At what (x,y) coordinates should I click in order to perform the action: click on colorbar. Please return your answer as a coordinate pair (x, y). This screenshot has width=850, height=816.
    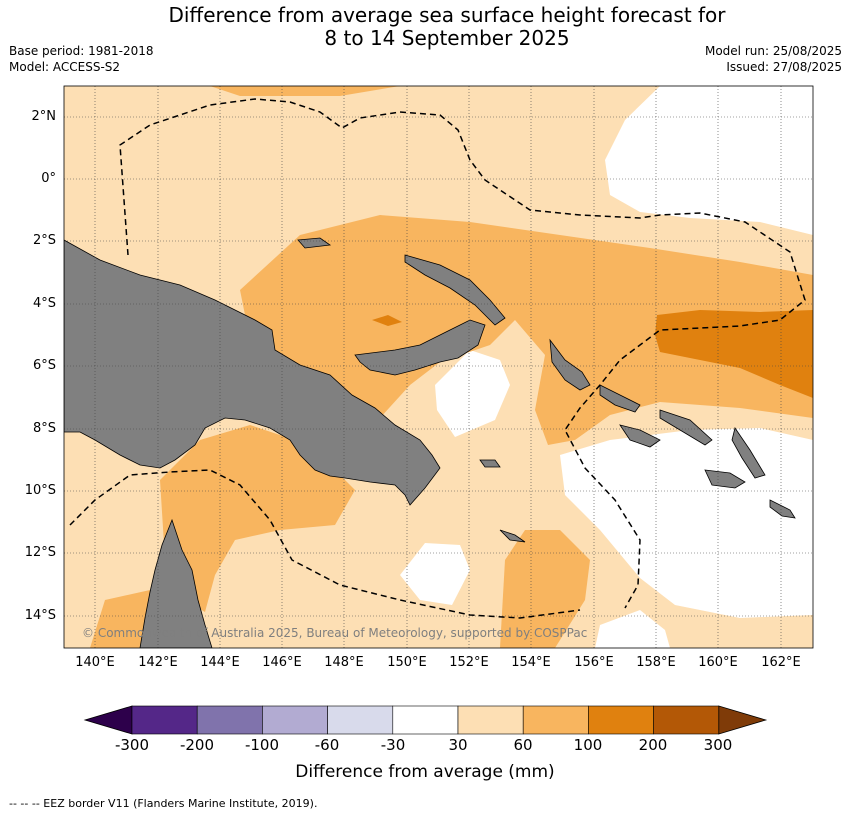
    Looking at the image, I should click on (425, 720).